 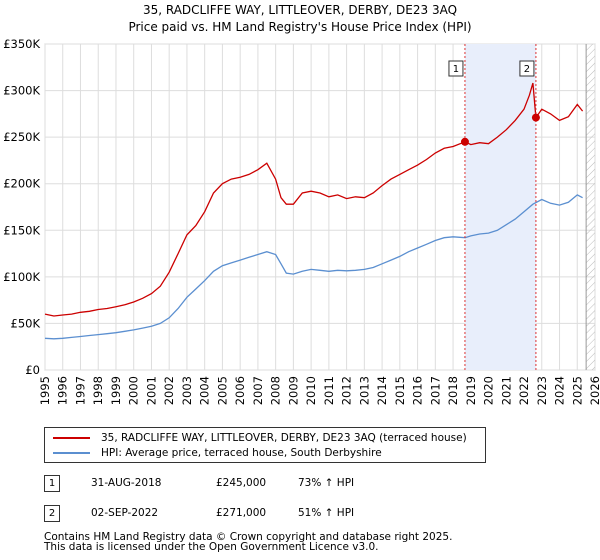 I want to click on sale-marker-label: 2, so click(x=527, y=69).